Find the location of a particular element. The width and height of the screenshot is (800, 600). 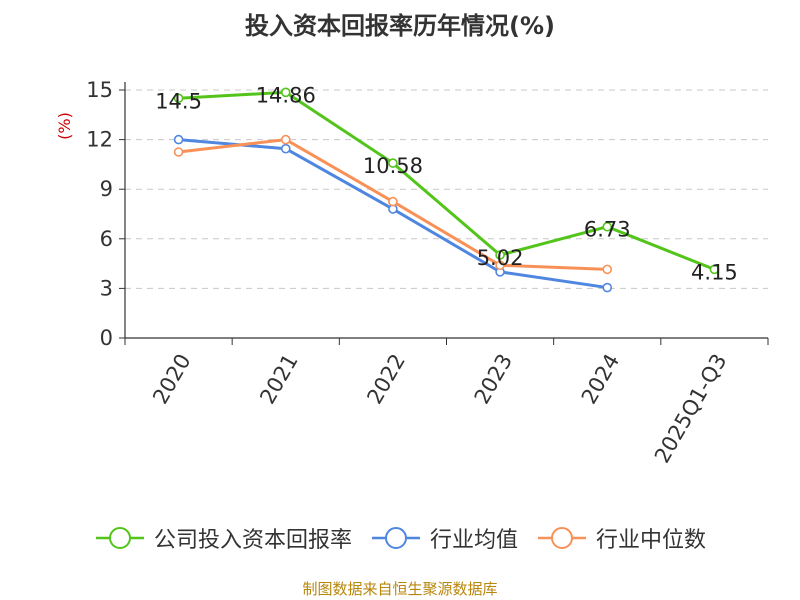

x-tick-label: 2021 is located at coordinates (279, 379).